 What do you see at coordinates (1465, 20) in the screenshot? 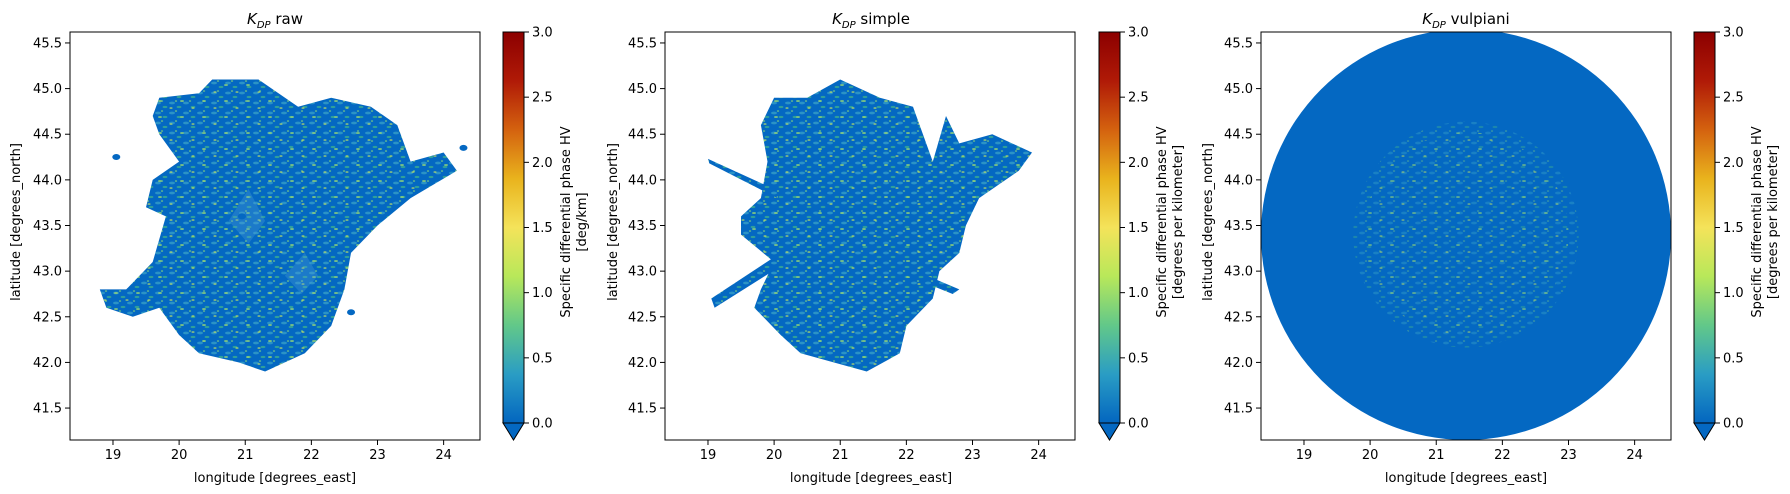
I see `panel-title: KDP vulpiani` at bounding box center [1465, 20].